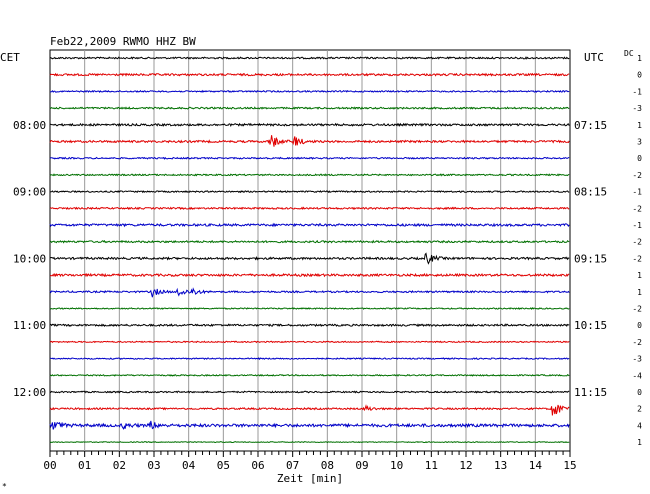 The image size is (650, 494). Describe the element at coordinates (29, 325) in the screenshot. I see `left-hour-label: 11:00` at that location.